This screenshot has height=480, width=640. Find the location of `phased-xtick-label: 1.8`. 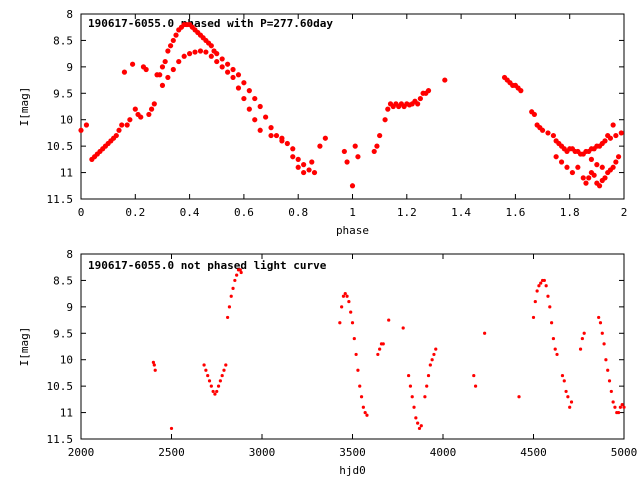

phased-xtick-label: 1.8 is located at coordinates (570, 212).